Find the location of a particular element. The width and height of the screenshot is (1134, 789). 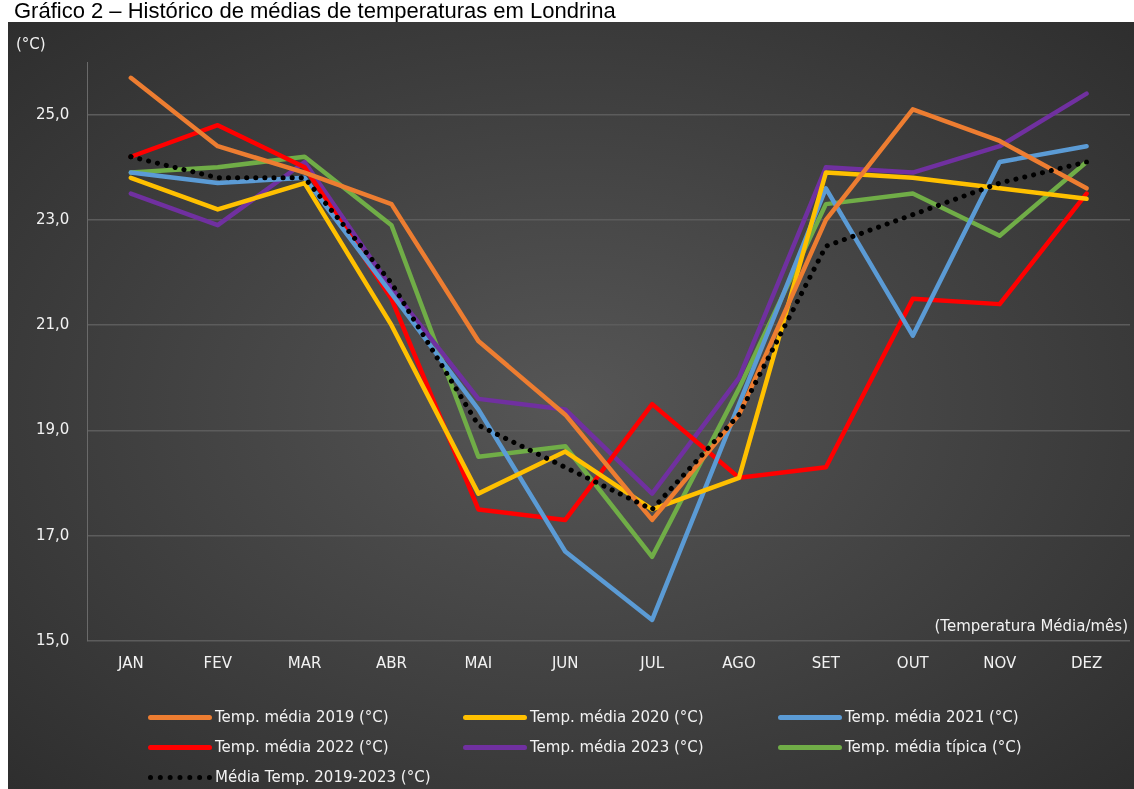

legend-label: Temp. média 2020 (°C) is located at coordinates (617, 717).